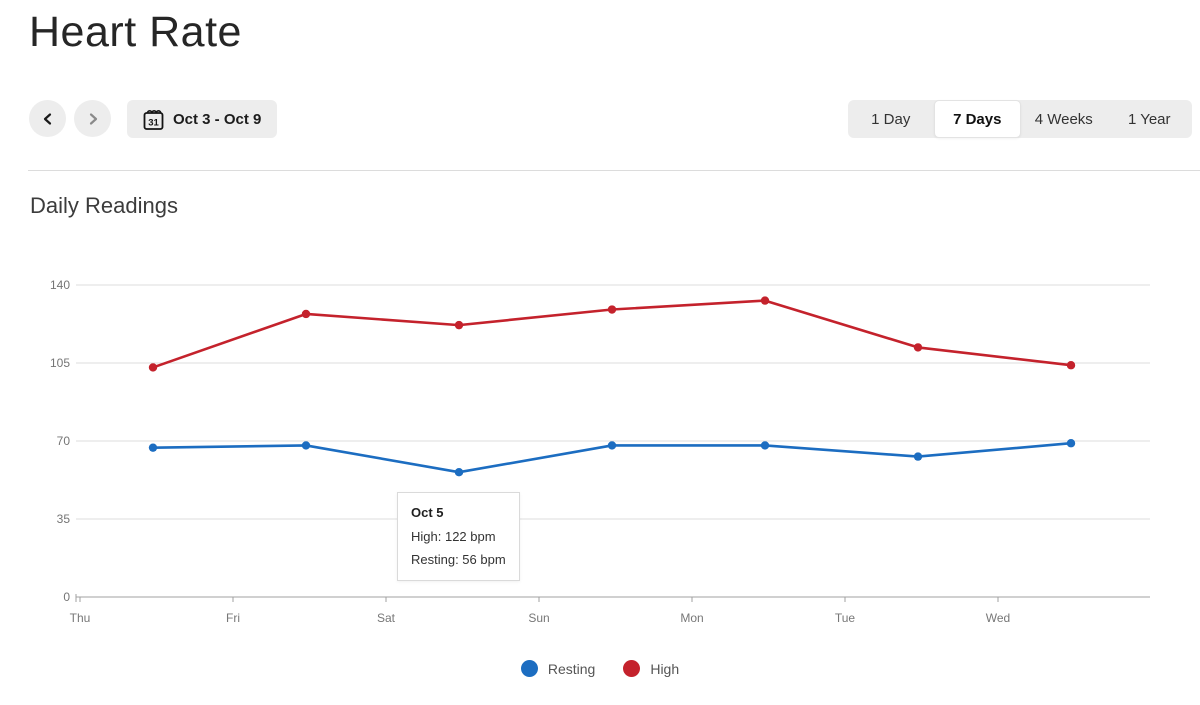  I want to click on legend-item-high: High, so click(651, 668).